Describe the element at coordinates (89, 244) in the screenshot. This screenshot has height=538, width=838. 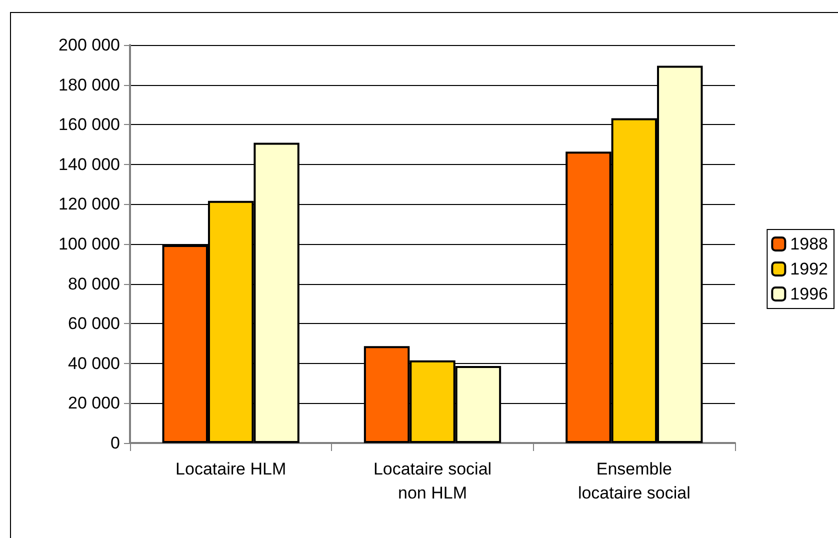
I see `y-tick-label: 100 000` at that location.